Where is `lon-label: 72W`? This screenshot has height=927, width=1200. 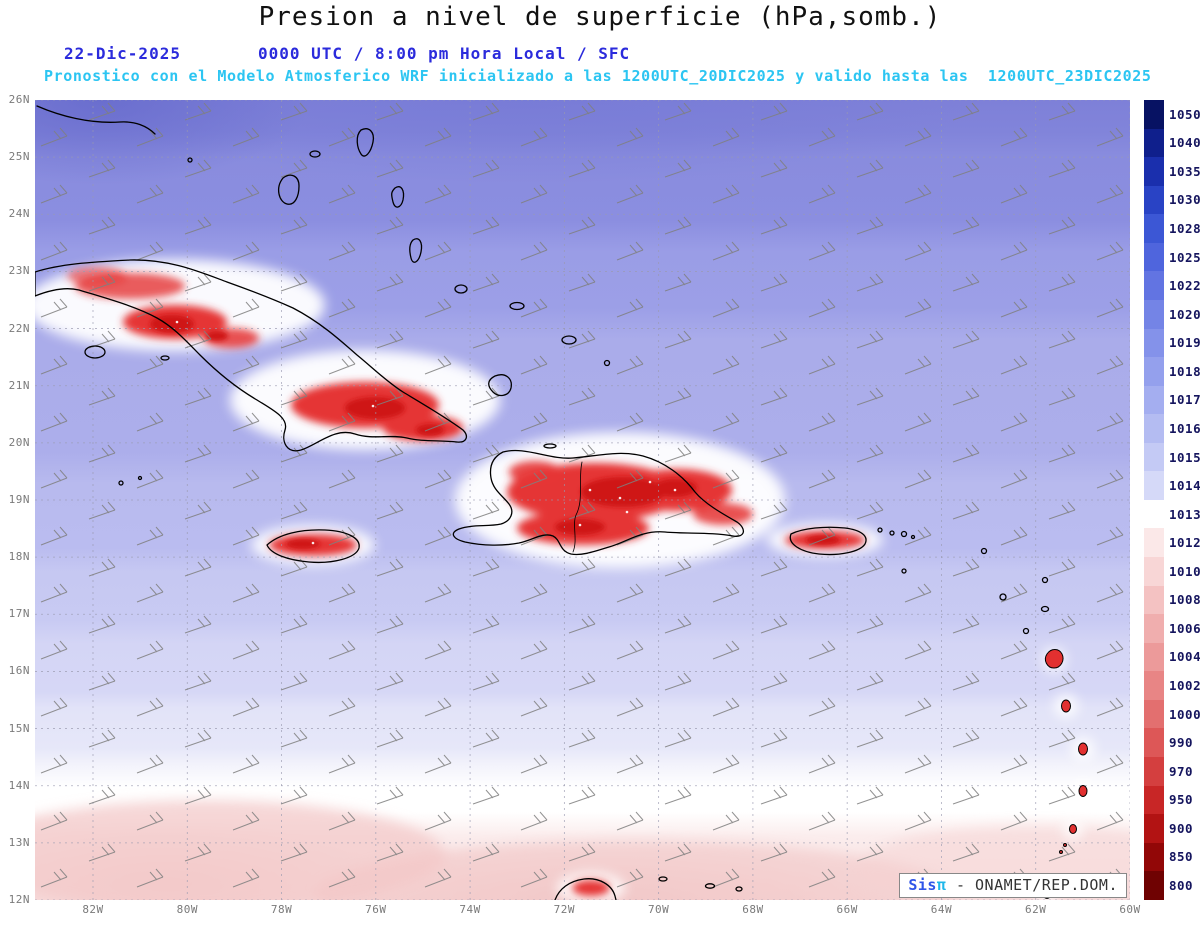 lon-label: 72W is located at coordinates (564, 909).